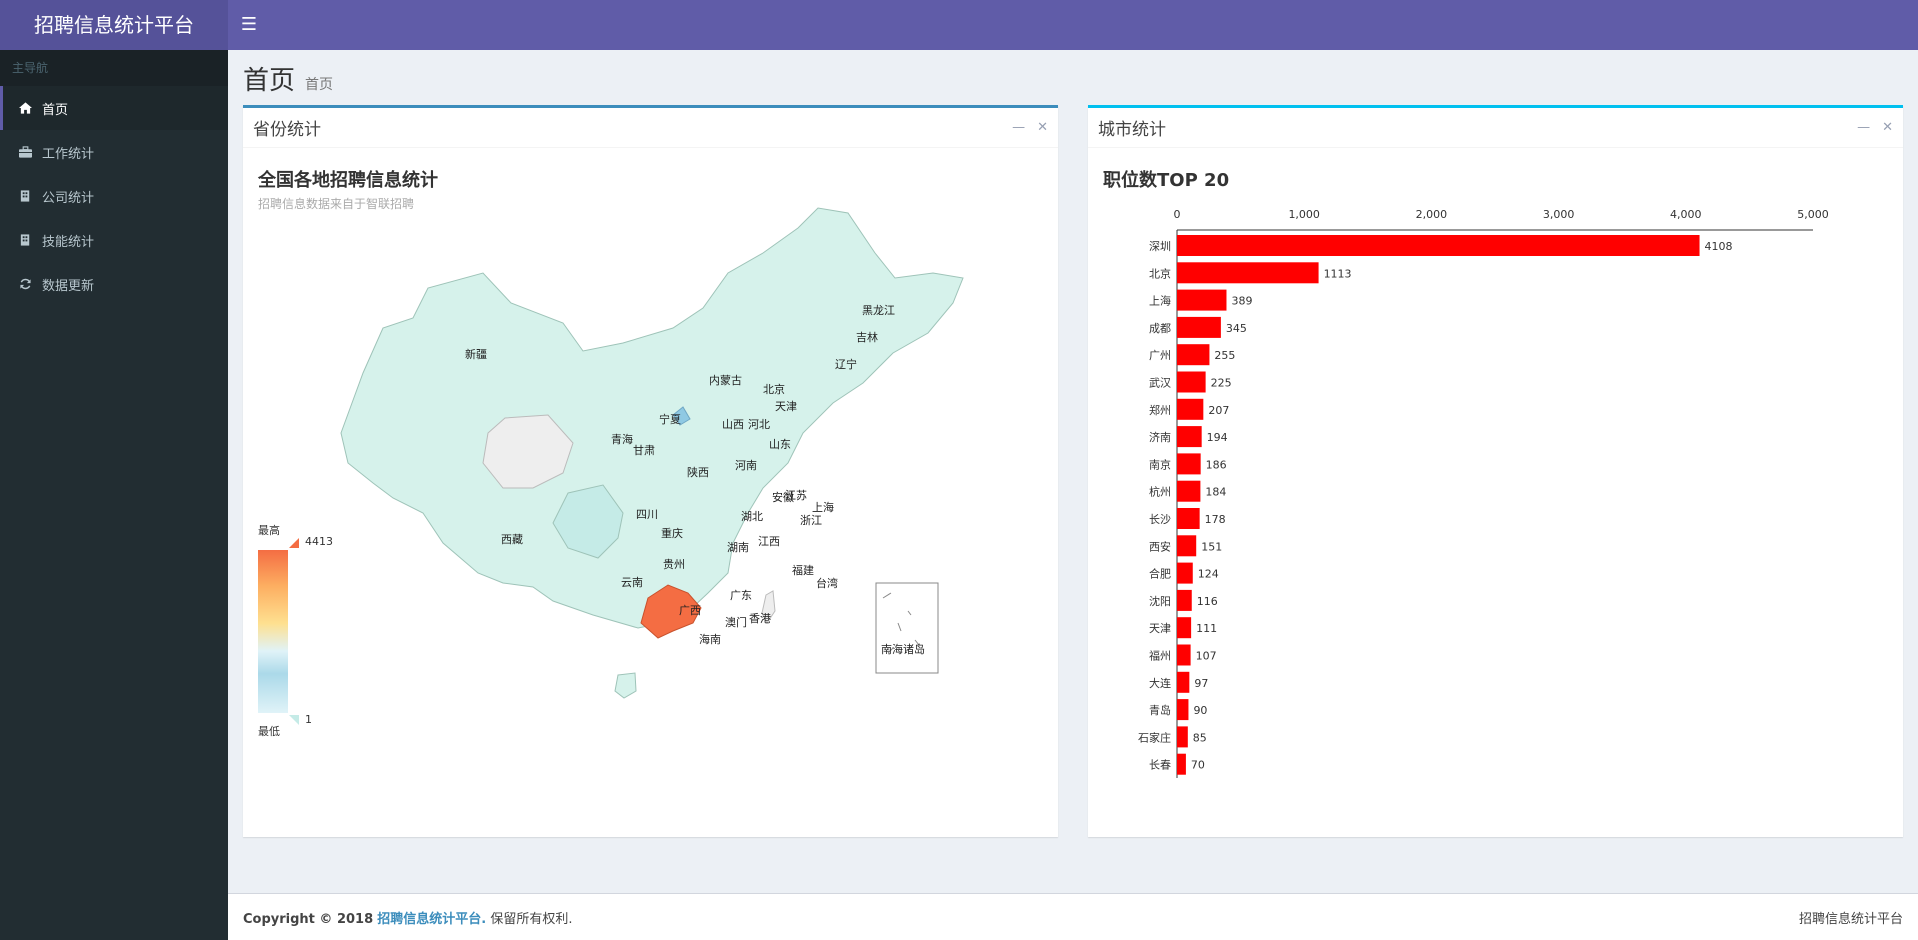 The height and width of the screenshot is (940, 1918). What do you see at coordinates (1160, 601) in the screenshot?
I see `y-tick-label: 沈阳` at bounding box center [1160, 601].